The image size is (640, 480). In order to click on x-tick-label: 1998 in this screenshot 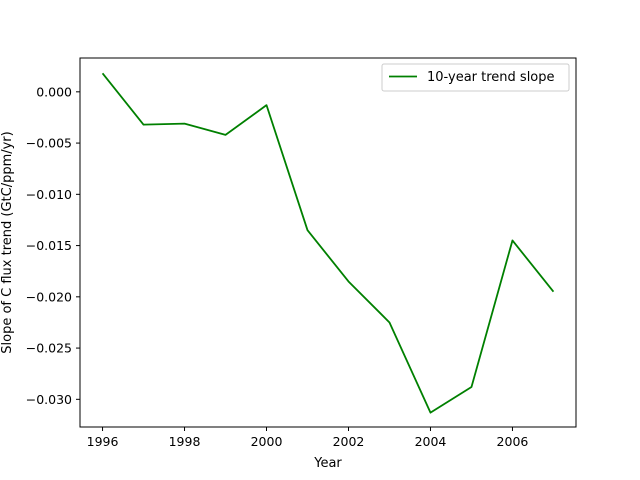, I will do `click(185, 441)`.